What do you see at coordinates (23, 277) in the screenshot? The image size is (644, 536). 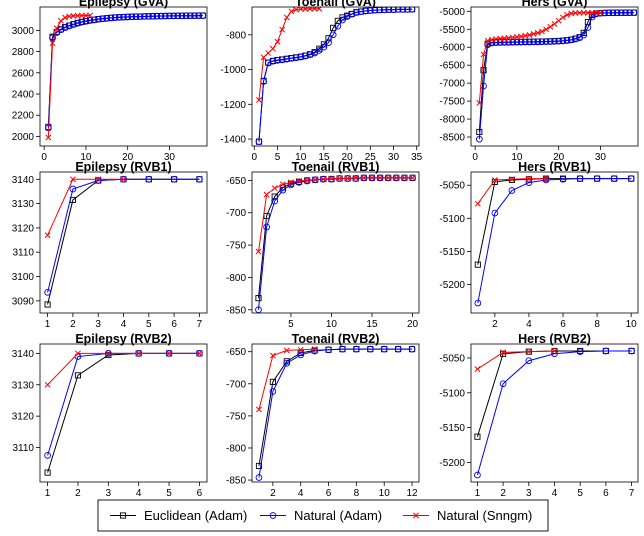 I see `y-tick-label: 3100` at bounding box center [23, 277].